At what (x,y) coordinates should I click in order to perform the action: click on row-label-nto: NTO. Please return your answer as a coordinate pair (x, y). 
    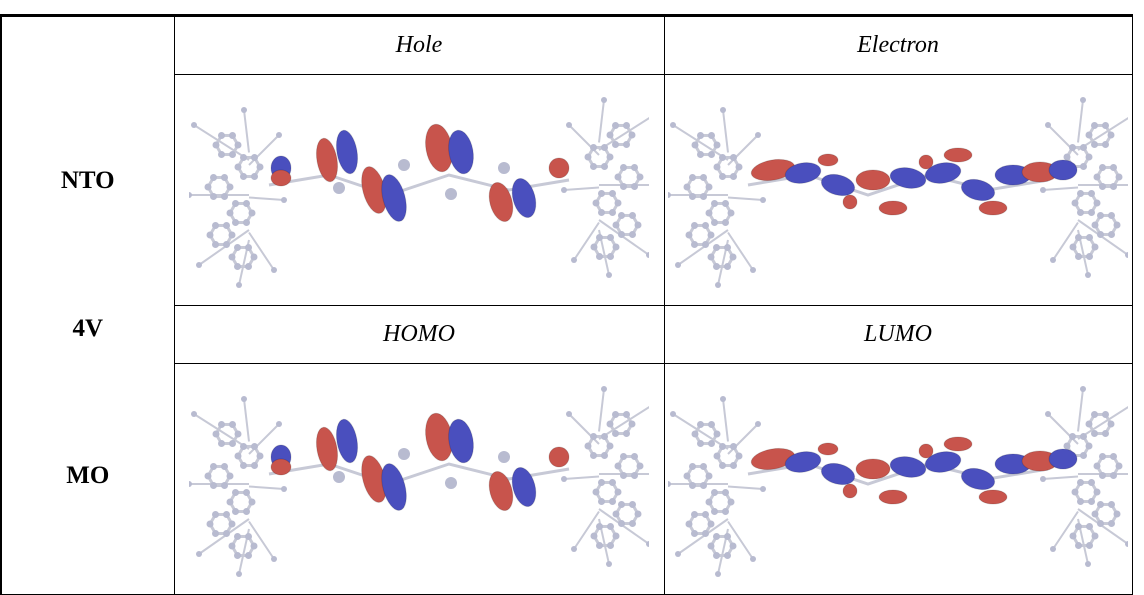
    Looking at the image, I should click on (87, 180).